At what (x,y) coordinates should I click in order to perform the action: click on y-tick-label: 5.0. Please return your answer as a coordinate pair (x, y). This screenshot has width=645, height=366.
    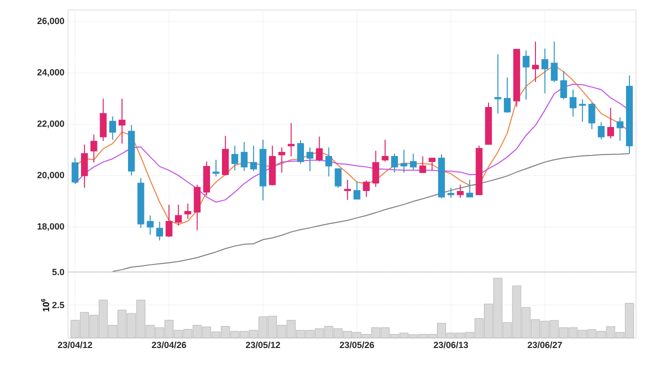
    Looking at the image, I should click on (58, 272).